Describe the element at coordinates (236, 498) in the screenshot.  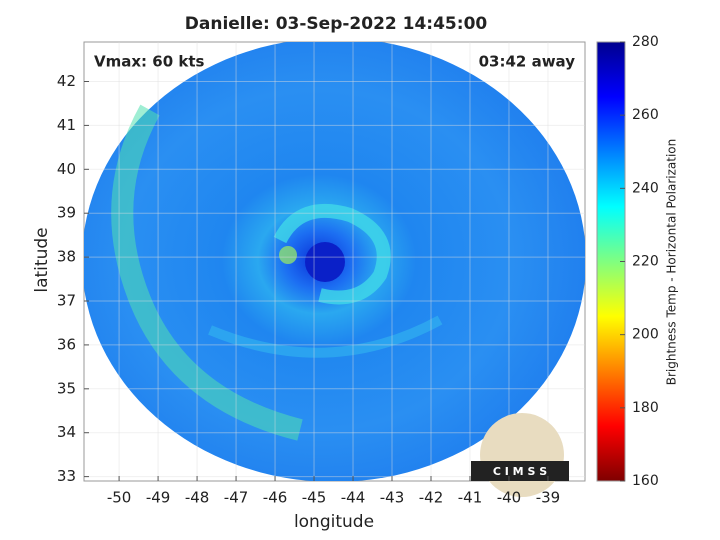
I see `x-tick-label: -47` at that location.